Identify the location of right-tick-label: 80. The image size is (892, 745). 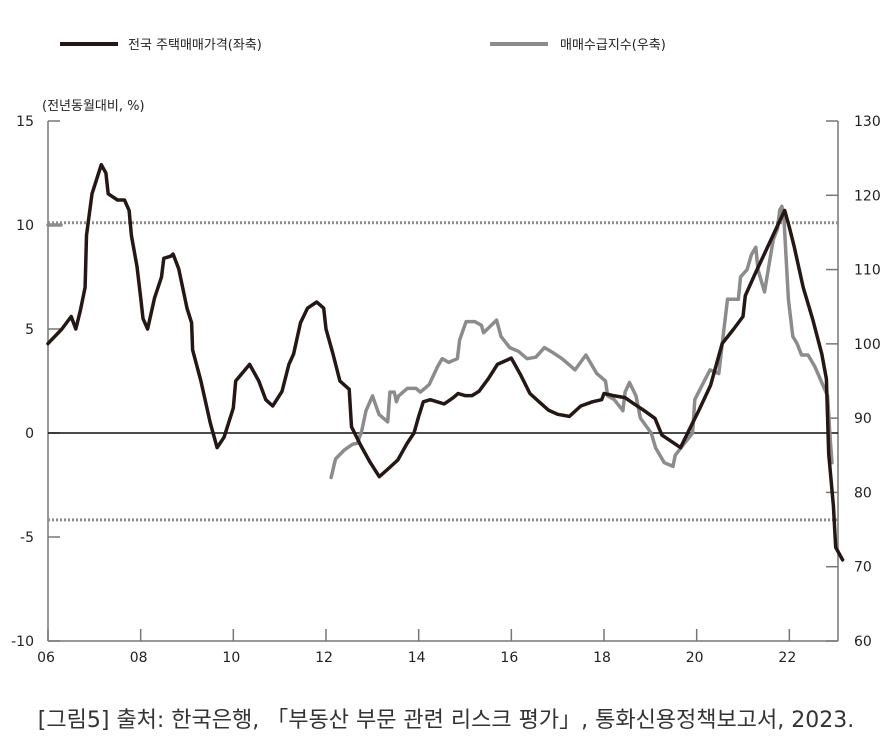
(863, 493).